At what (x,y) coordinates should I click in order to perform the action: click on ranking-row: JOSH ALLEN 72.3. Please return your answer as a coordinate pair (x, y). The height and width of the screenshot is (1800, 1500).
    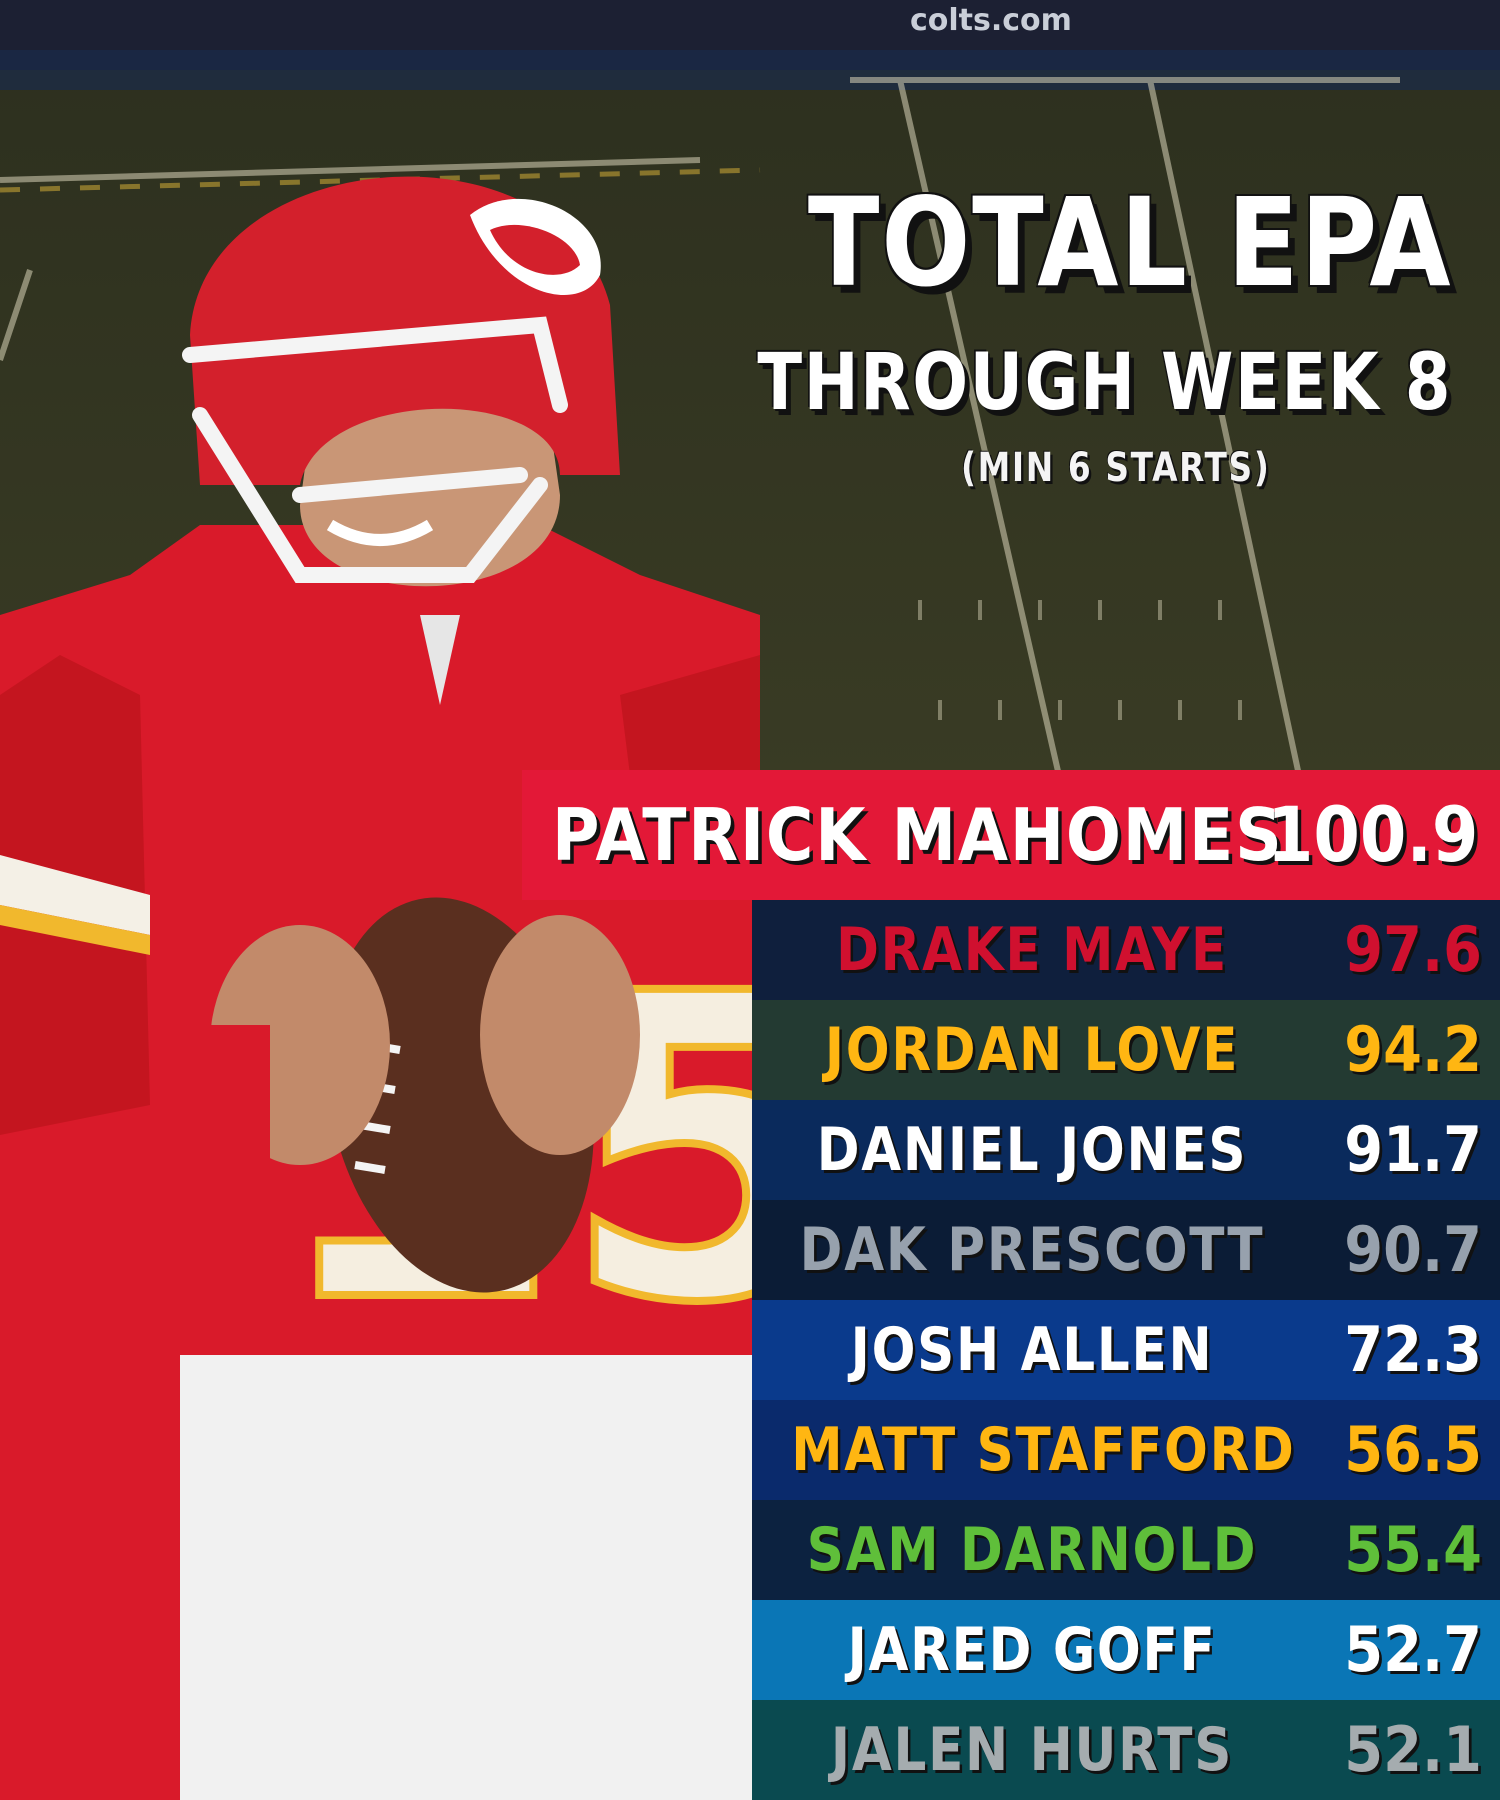
    Looking at the image, I should click on (1126, 1350).